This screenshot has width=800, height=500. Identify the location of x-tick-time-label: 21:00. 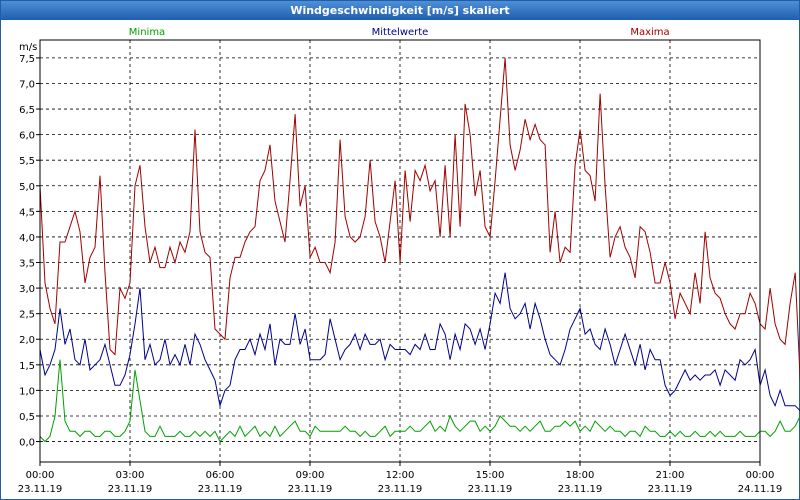
(670, 475).